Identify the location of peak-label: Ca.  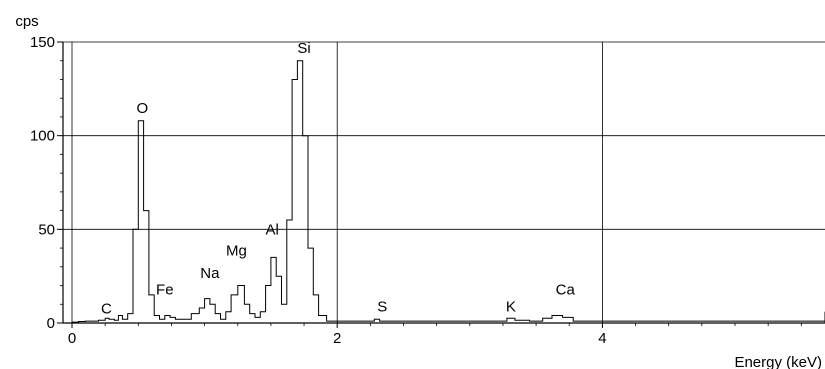
(566, 290).